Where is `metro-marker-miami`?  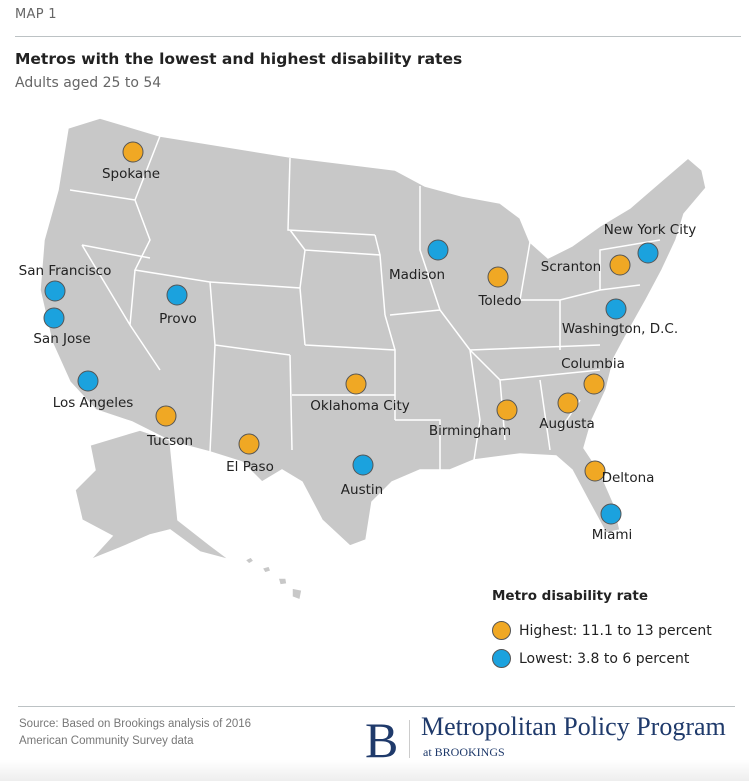 metro-marker-miami is located at coordinates (611, 514).